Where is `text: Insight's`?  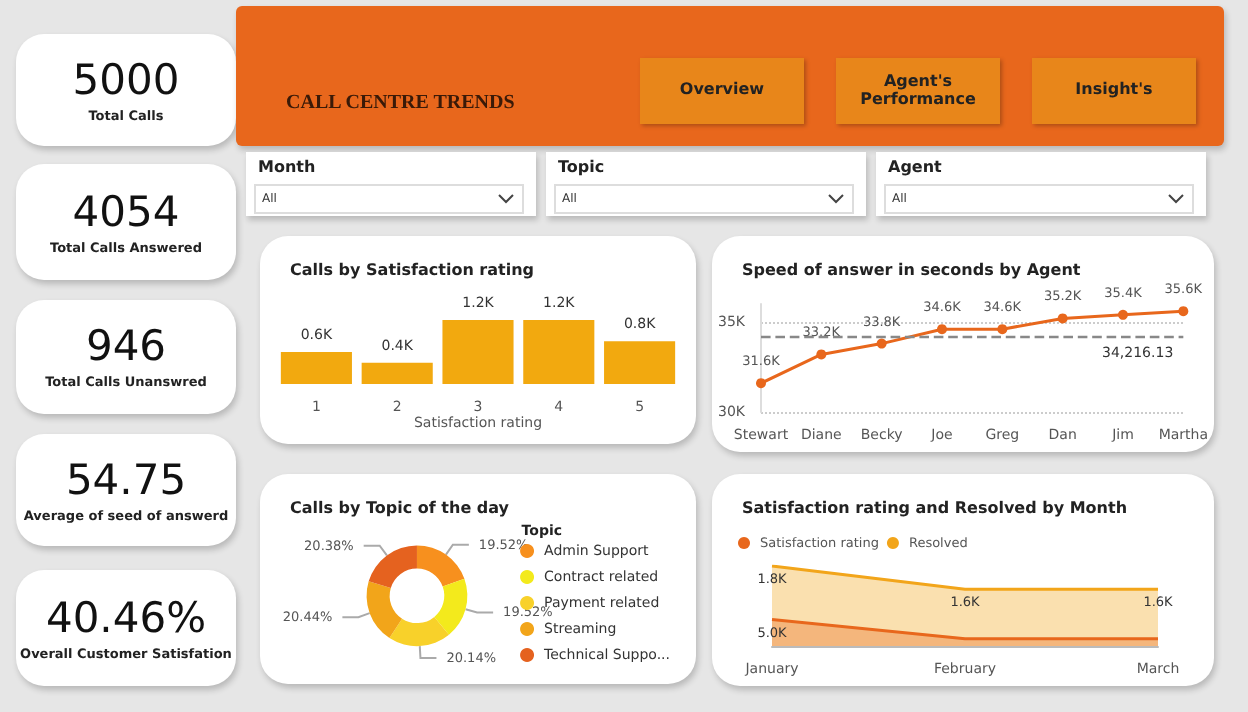
text: Insight's is located at coordinates (1114, 91).